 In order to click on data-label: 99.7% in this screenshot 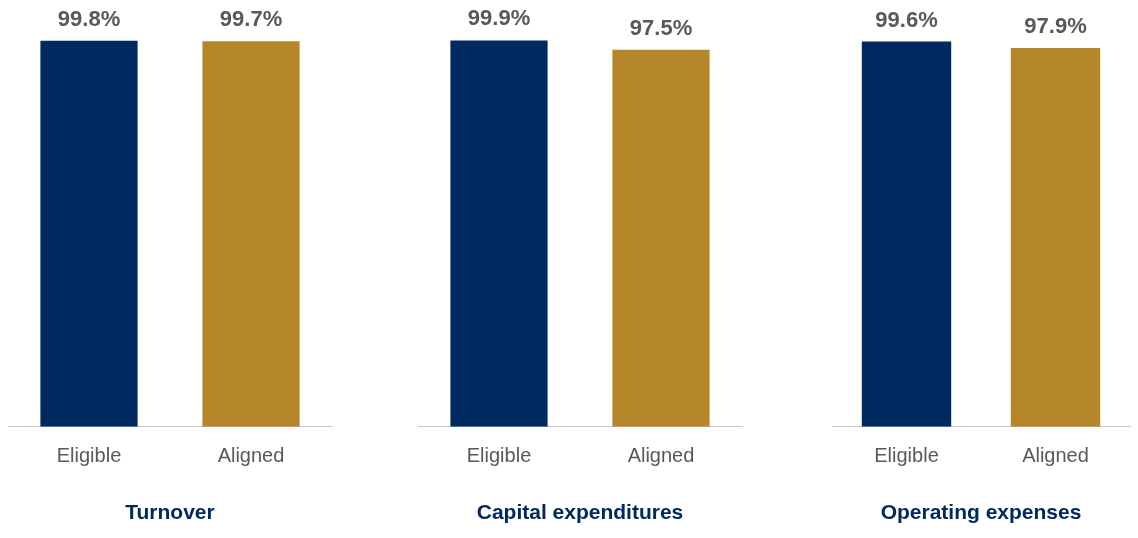, I will do `click(251, 19)`.